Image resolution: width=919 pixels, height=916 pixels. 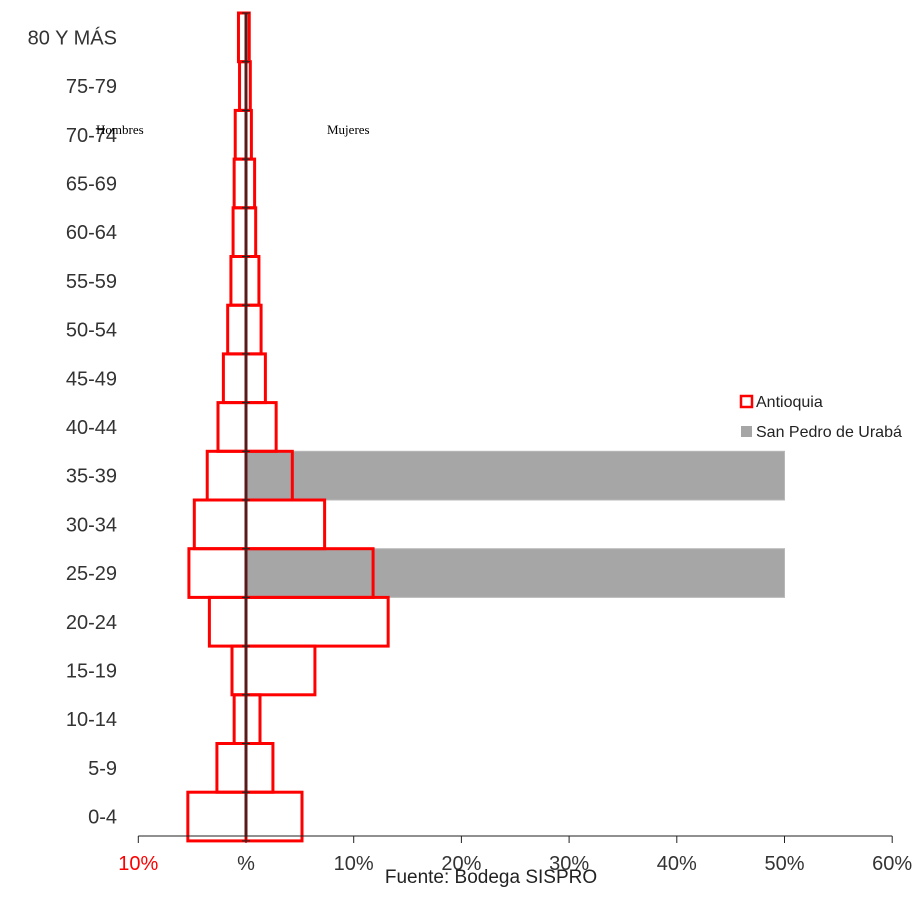 I want to click on category-label: 0-4, so click(x=102, y=818).